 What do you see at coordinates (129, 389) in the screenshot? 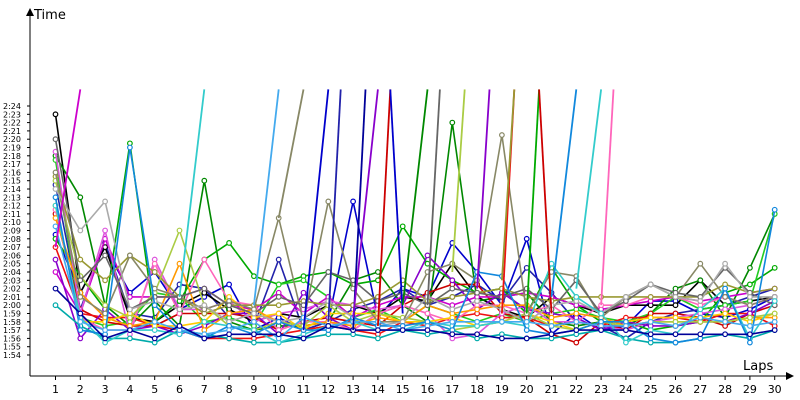
I see `x-tick-label: 4` at bounding box center [129, 389].